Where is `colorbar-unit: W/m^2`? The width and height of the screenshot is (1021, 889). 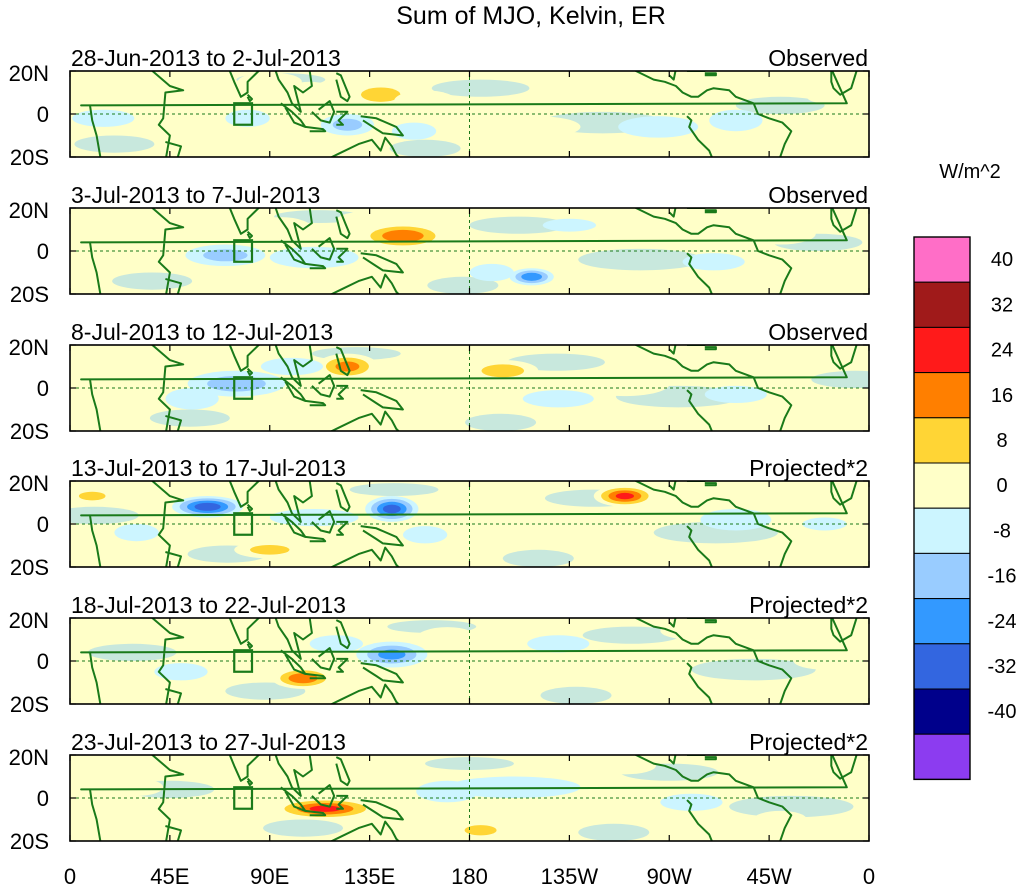 colorbar-unit: W/m^2 is located at coordinates (970, 172).